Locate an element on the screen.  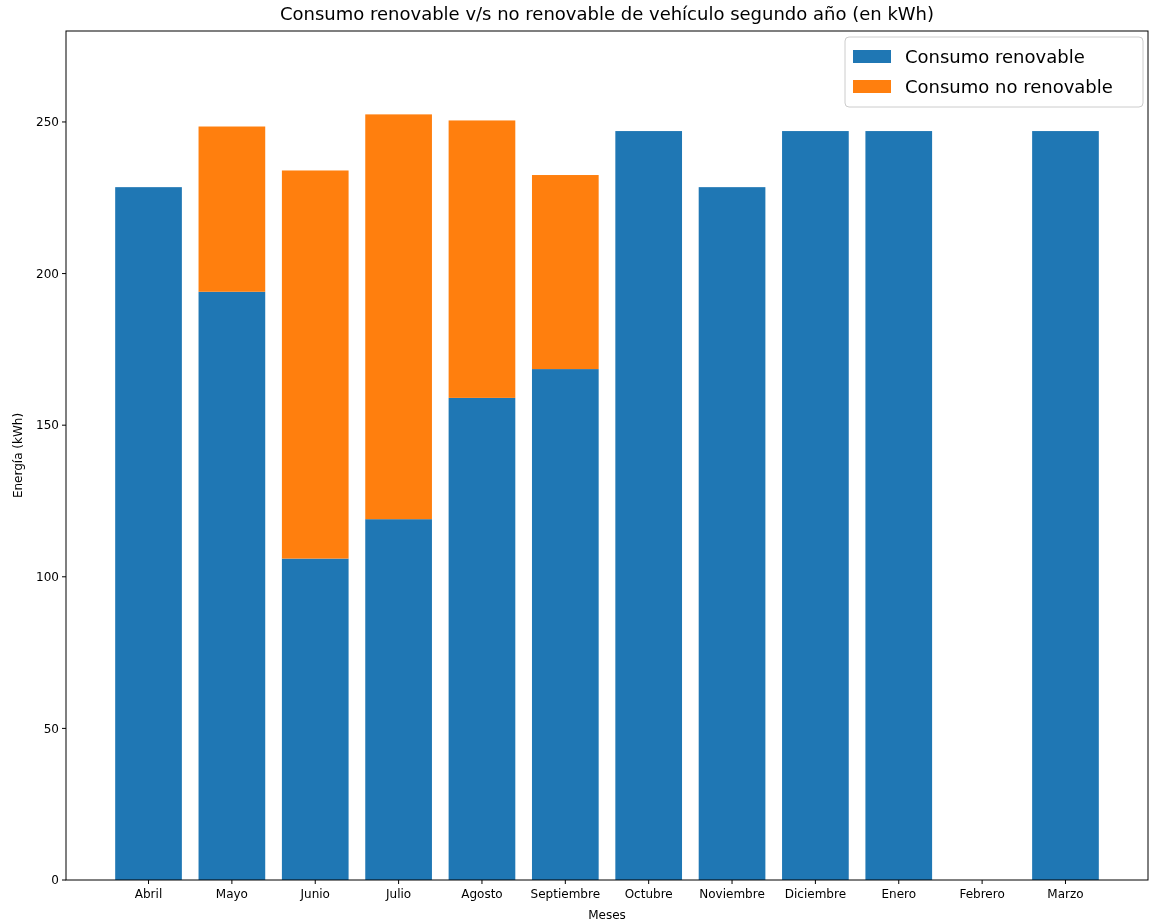
x-tick-label: Marzo is located at coordinates (1065, 894).